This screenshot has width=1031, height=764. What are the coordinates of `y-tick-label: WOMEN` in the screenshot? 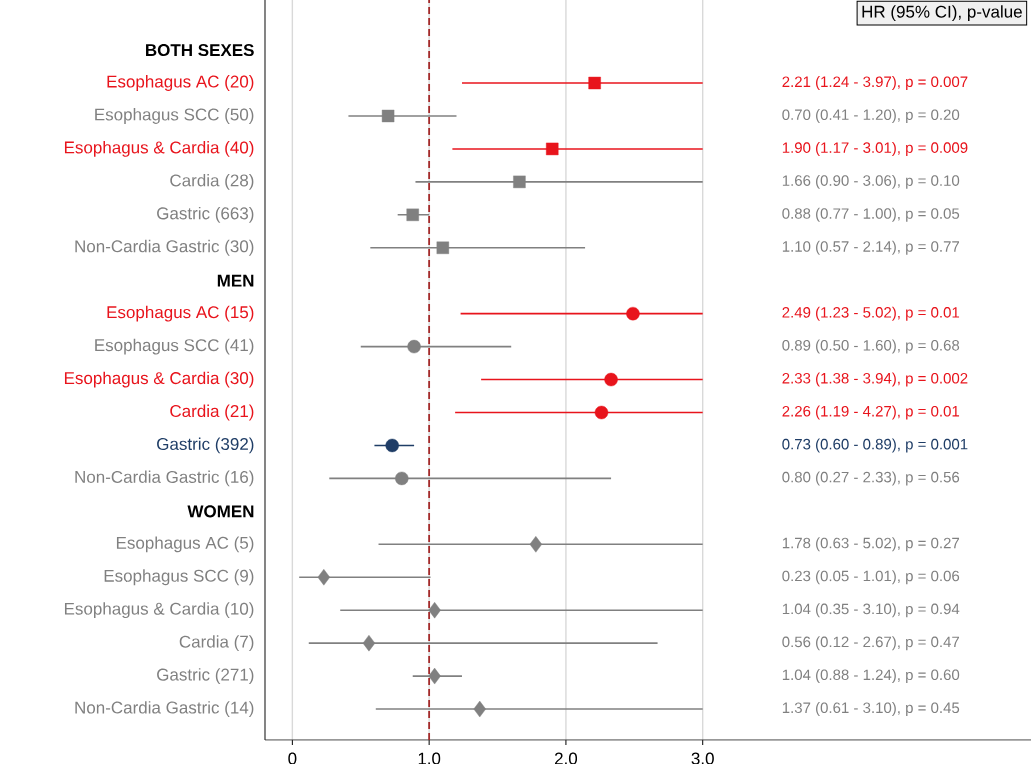 It's located at (220, 511).